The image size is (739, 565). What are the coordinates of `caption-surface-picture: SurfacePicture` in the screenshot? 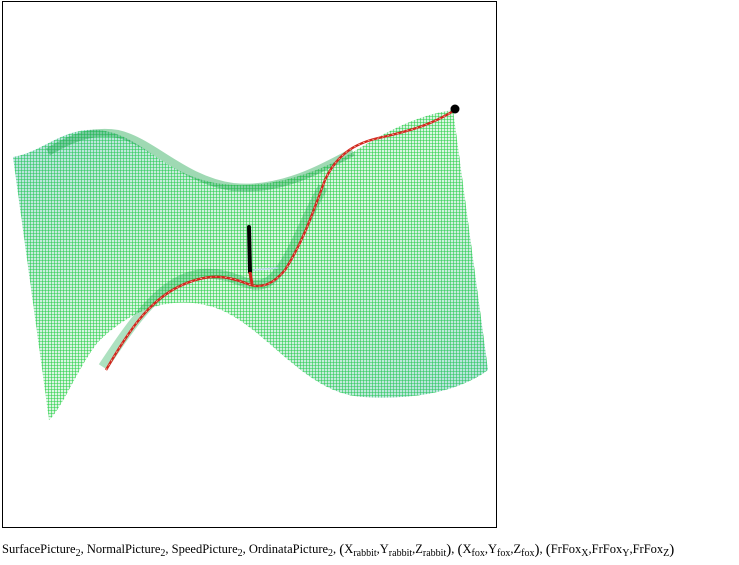 It's located at (39, 549).